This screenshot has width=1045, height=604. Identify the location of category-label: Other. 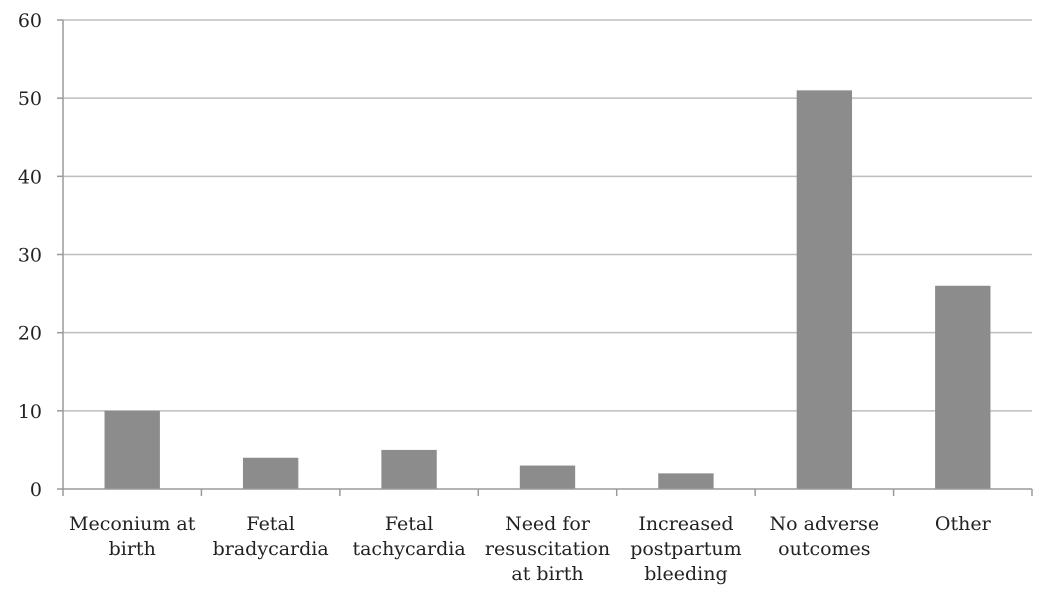
(963, 524).